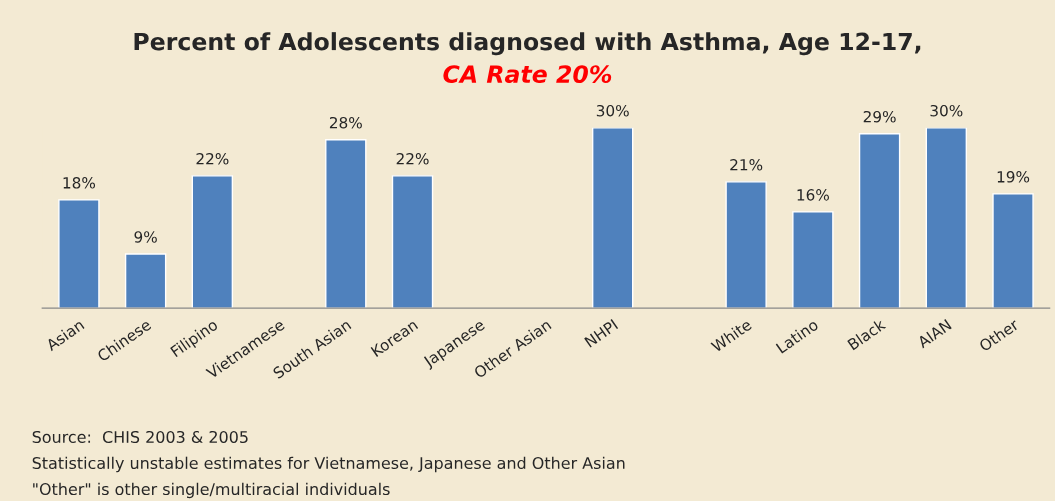 This screenshot has height=501, width=1055. Describe the element at coordinates (211, 490) in the screenshot. I see `text: "Other" is other single/multiracial individuals` at that location.